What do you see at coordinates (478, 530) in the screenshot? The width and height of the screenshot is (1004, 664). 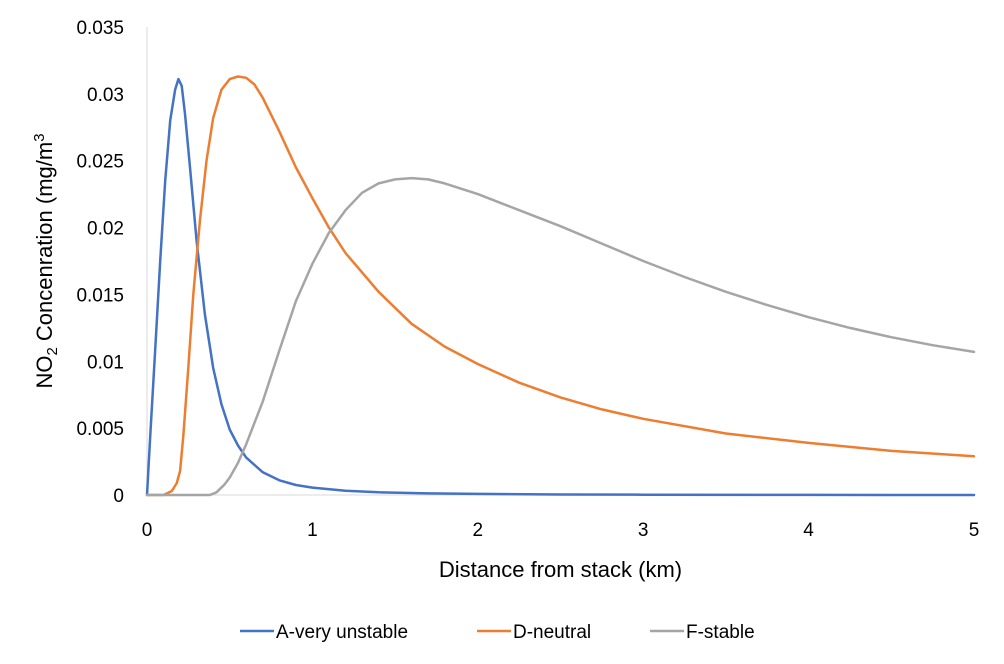 I see `x-tick-label: 2` at bounding box center [478, 530].